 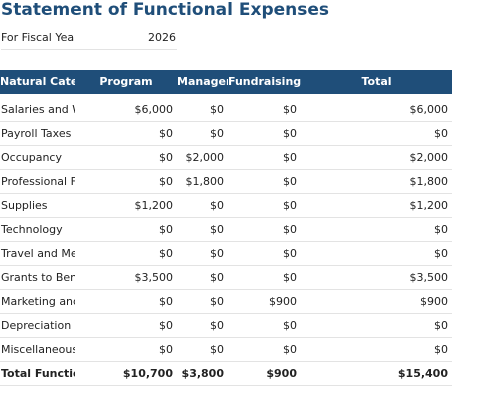 What do you see at coordinates (38, 38) in the screenshot?
I see `fiscal-label: For Fiscal Year` at bounding box center [38, 38].